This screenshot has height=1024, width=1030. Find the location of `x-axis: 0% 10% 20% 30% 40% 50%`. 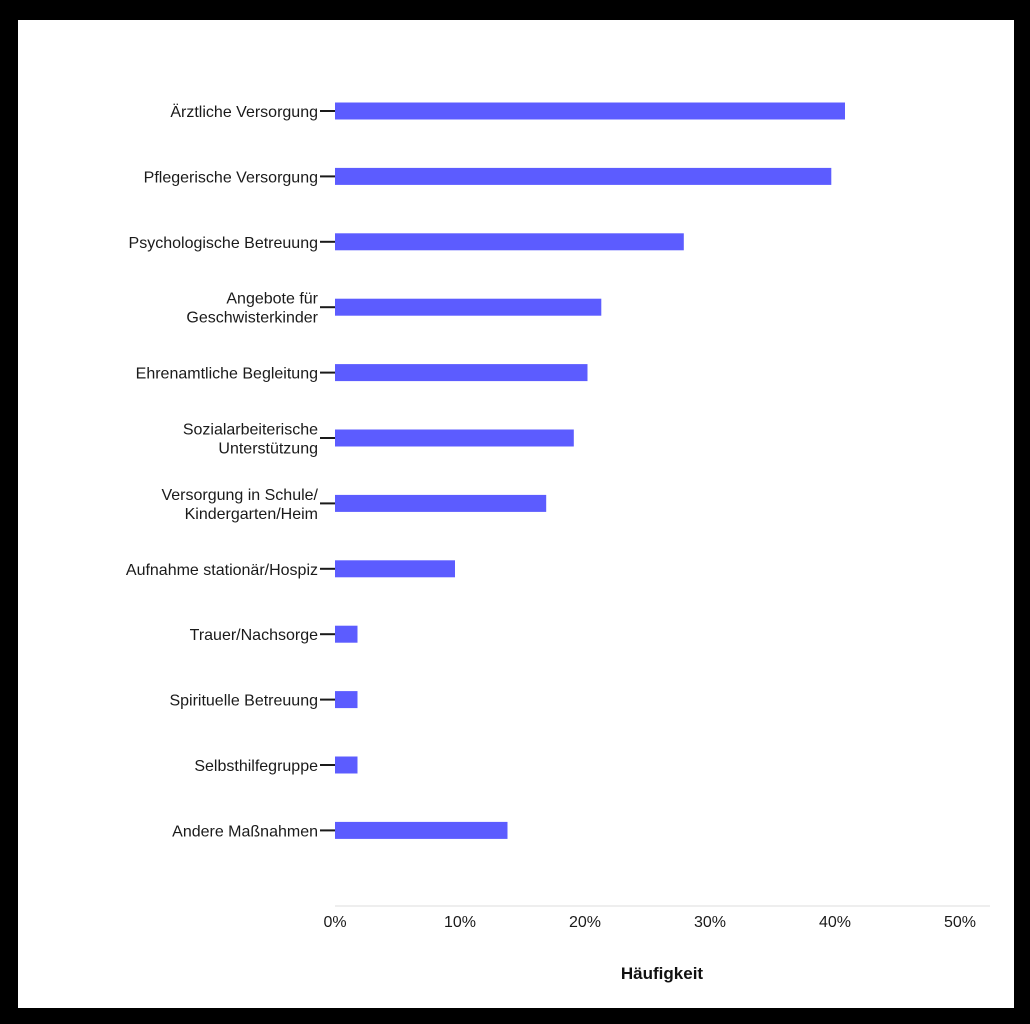

x-axis: 0% 10% 20% 30% 40% 50% is located at coordinates (656, 918).